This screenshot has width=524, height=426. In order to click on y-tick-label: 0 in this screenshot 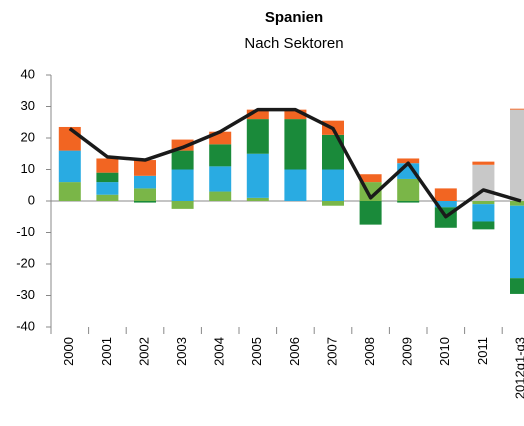, I will do `click(31, 199)`.